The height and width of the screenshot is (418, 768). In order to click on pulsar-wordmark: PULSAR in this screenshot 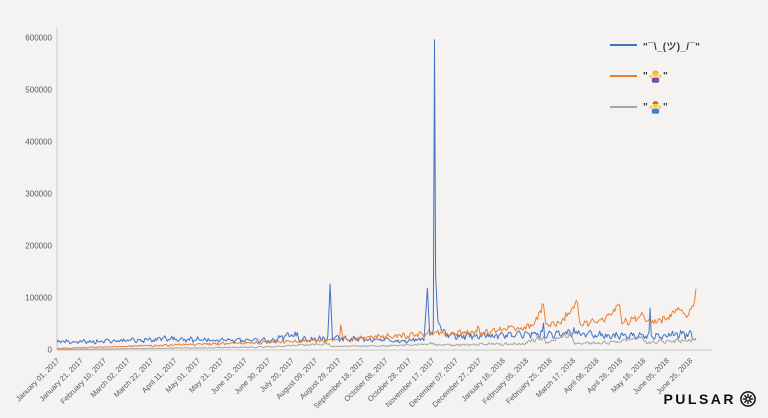, I will do `click(699, 399)`.